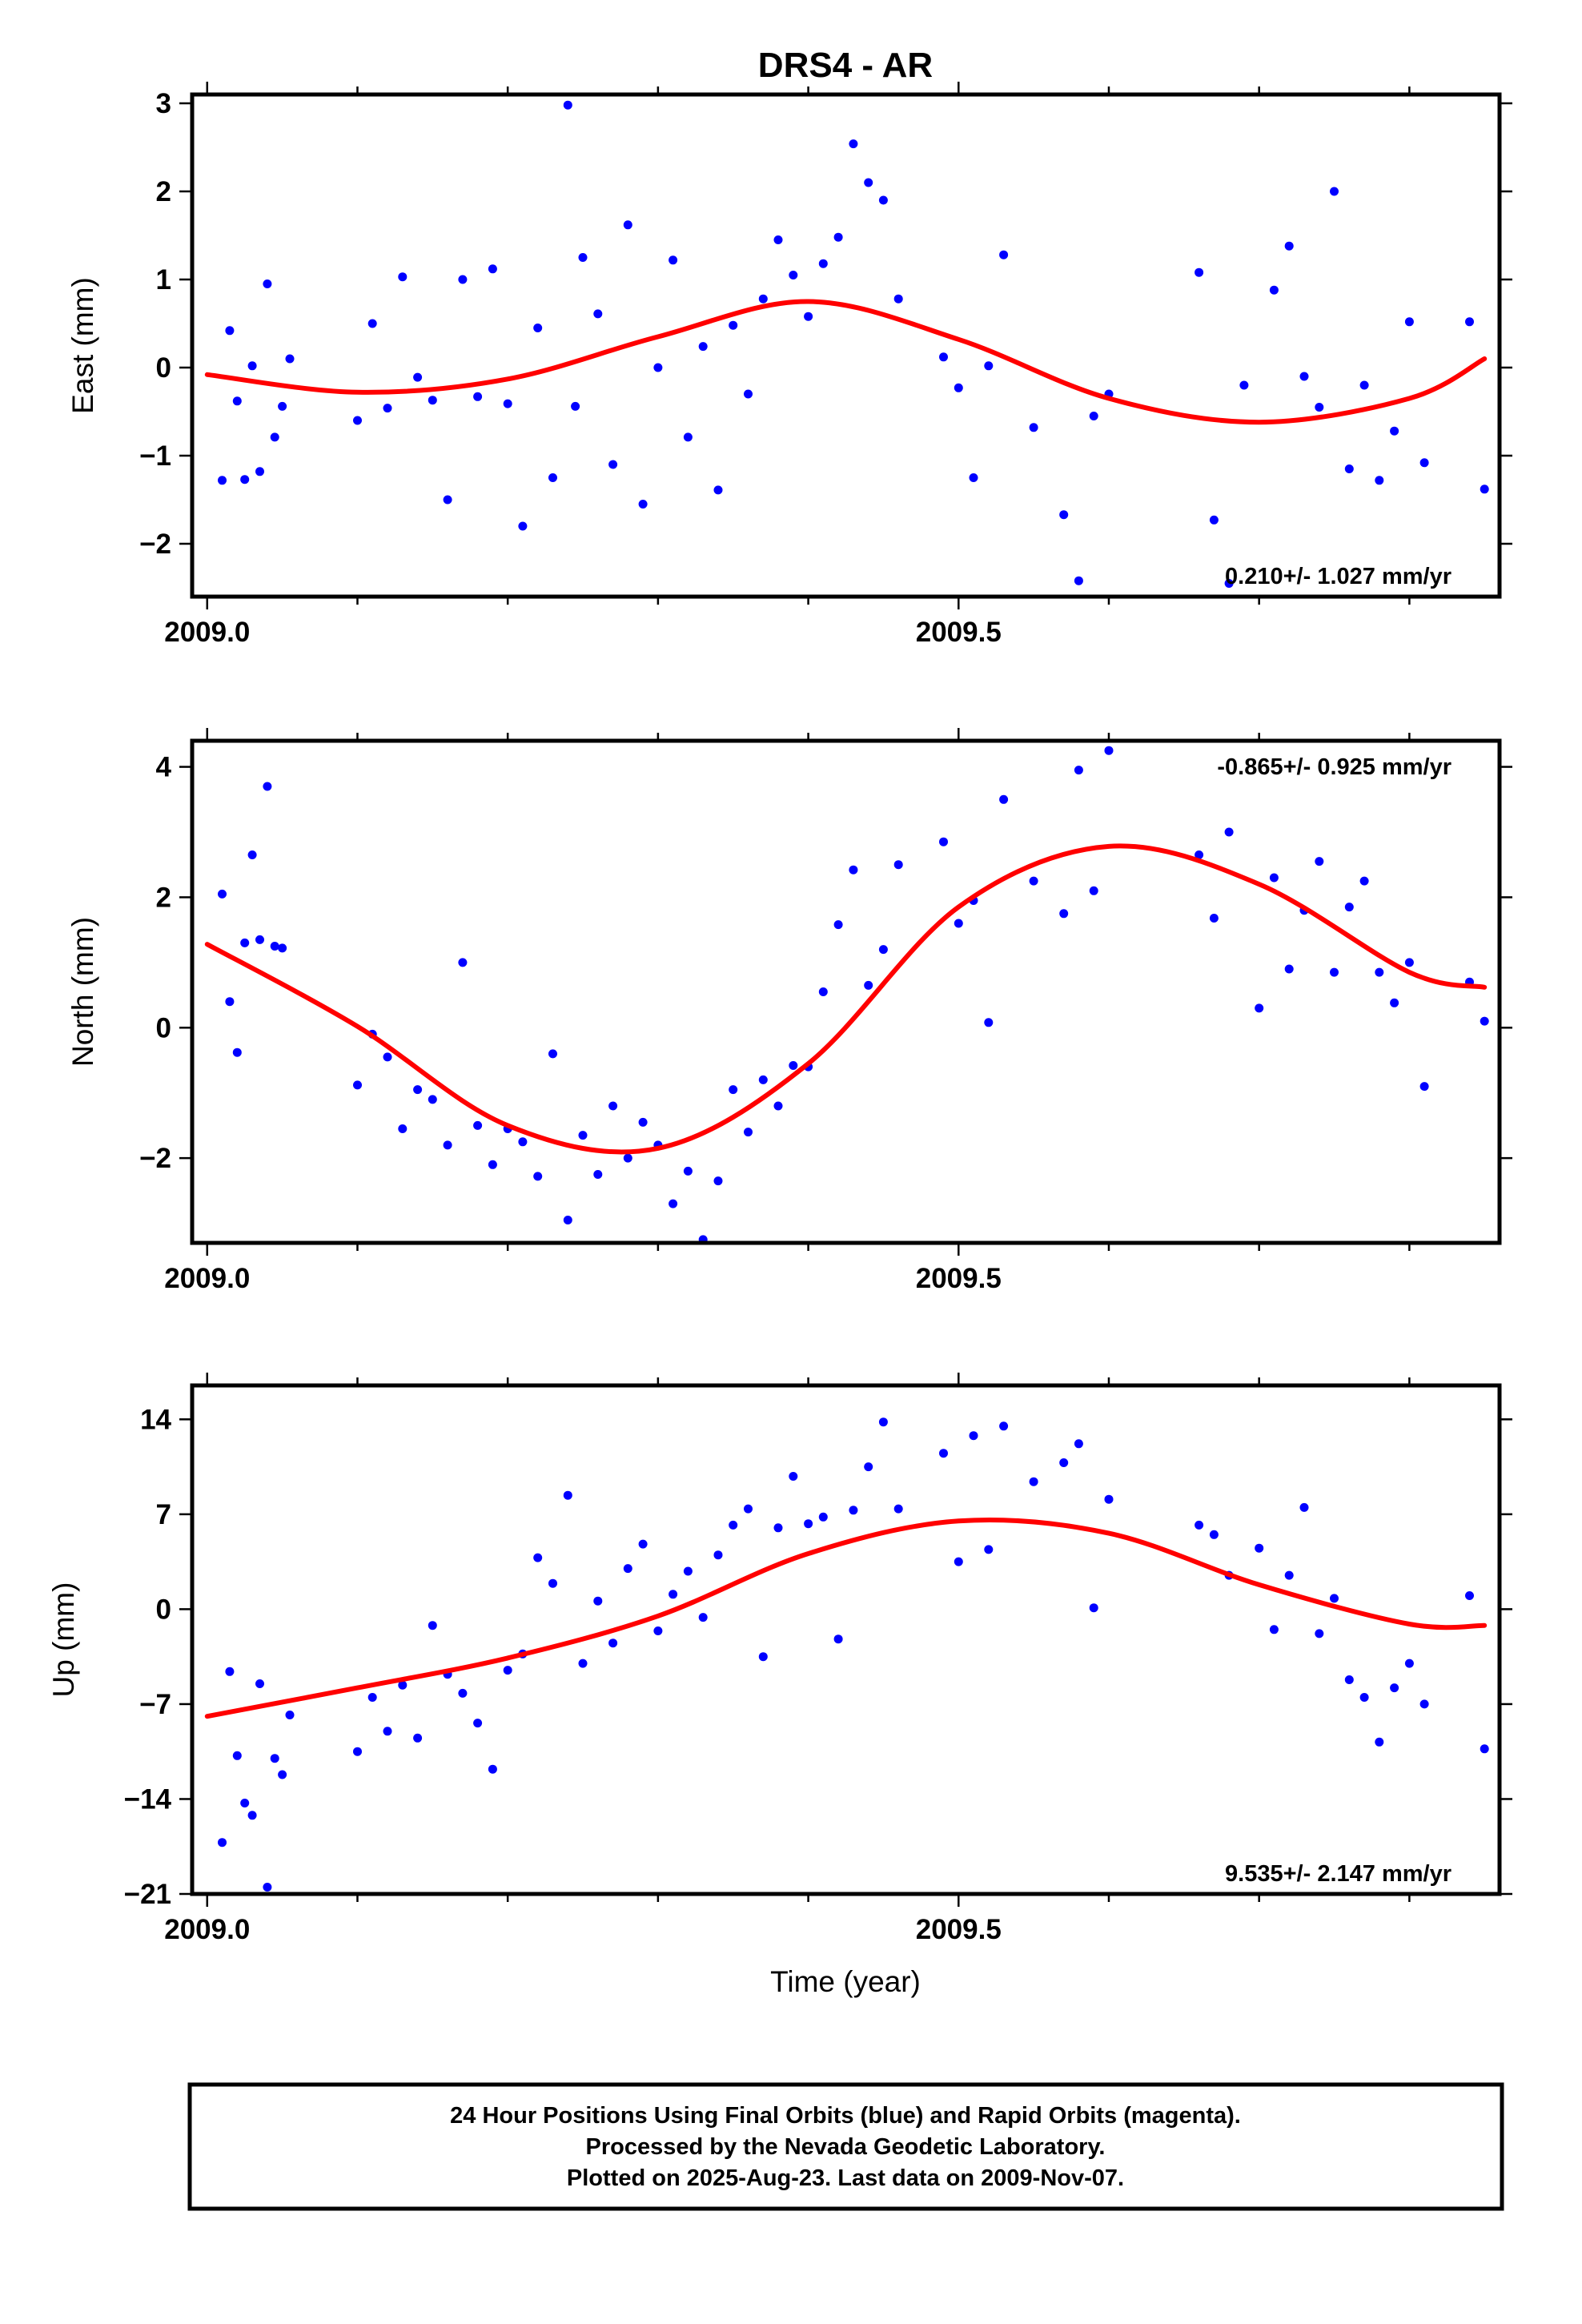 The image size is (1582, 2324). What do you see at coordinates (164, 767) in the screenshot?
I see `north-y-tick-label: 4` at bounding box center [164, 767].